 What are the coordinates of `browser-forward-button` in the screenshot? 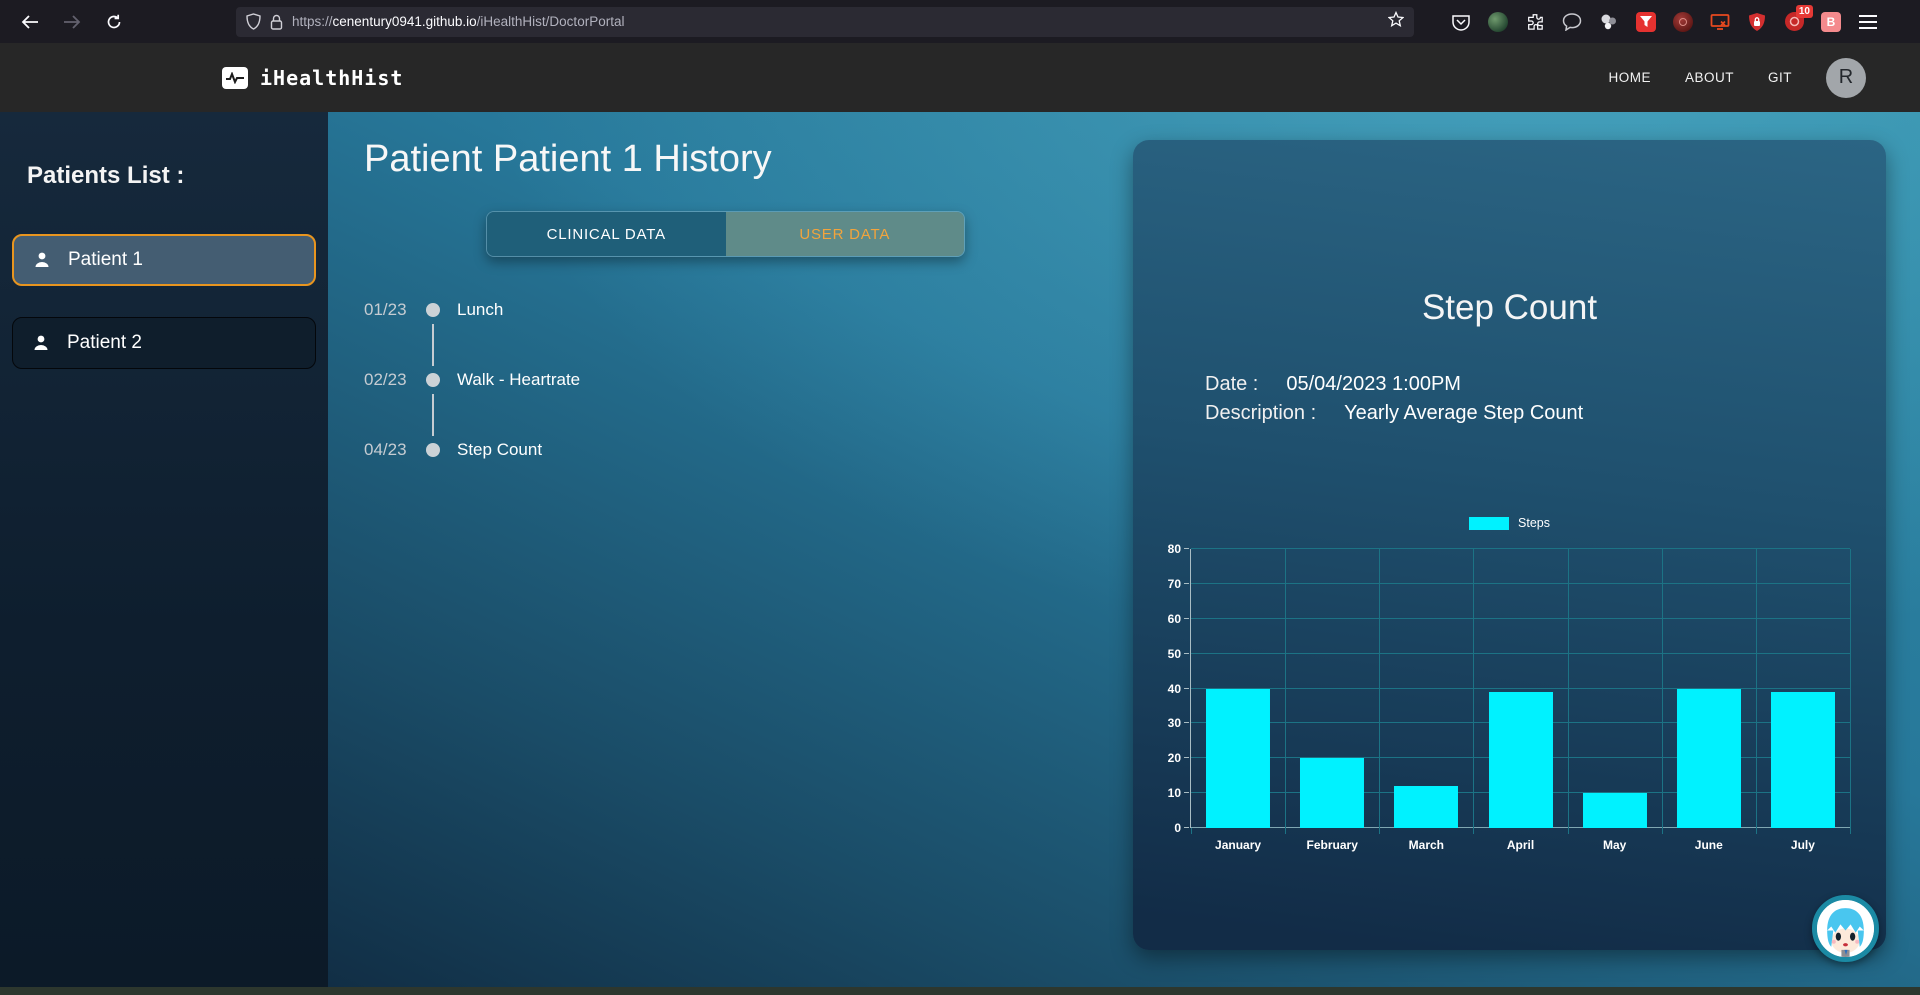 It's located at (72, 22).